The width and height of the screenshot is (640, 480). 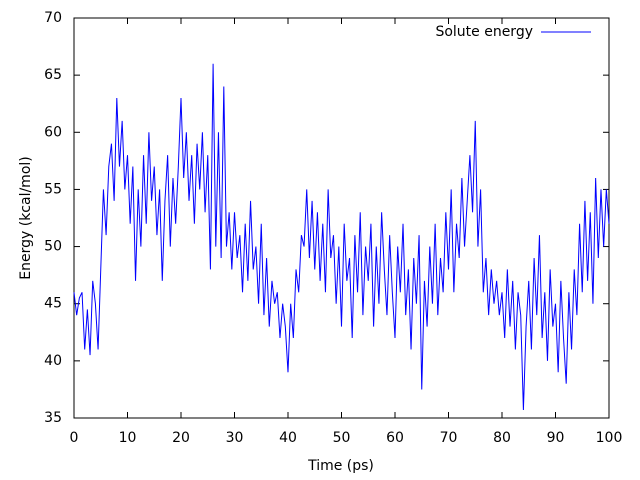 What do you see at coordinates (53, 304) in the screenshot?
I see `y-tick-label: 45` at bounding box center [53, 304].